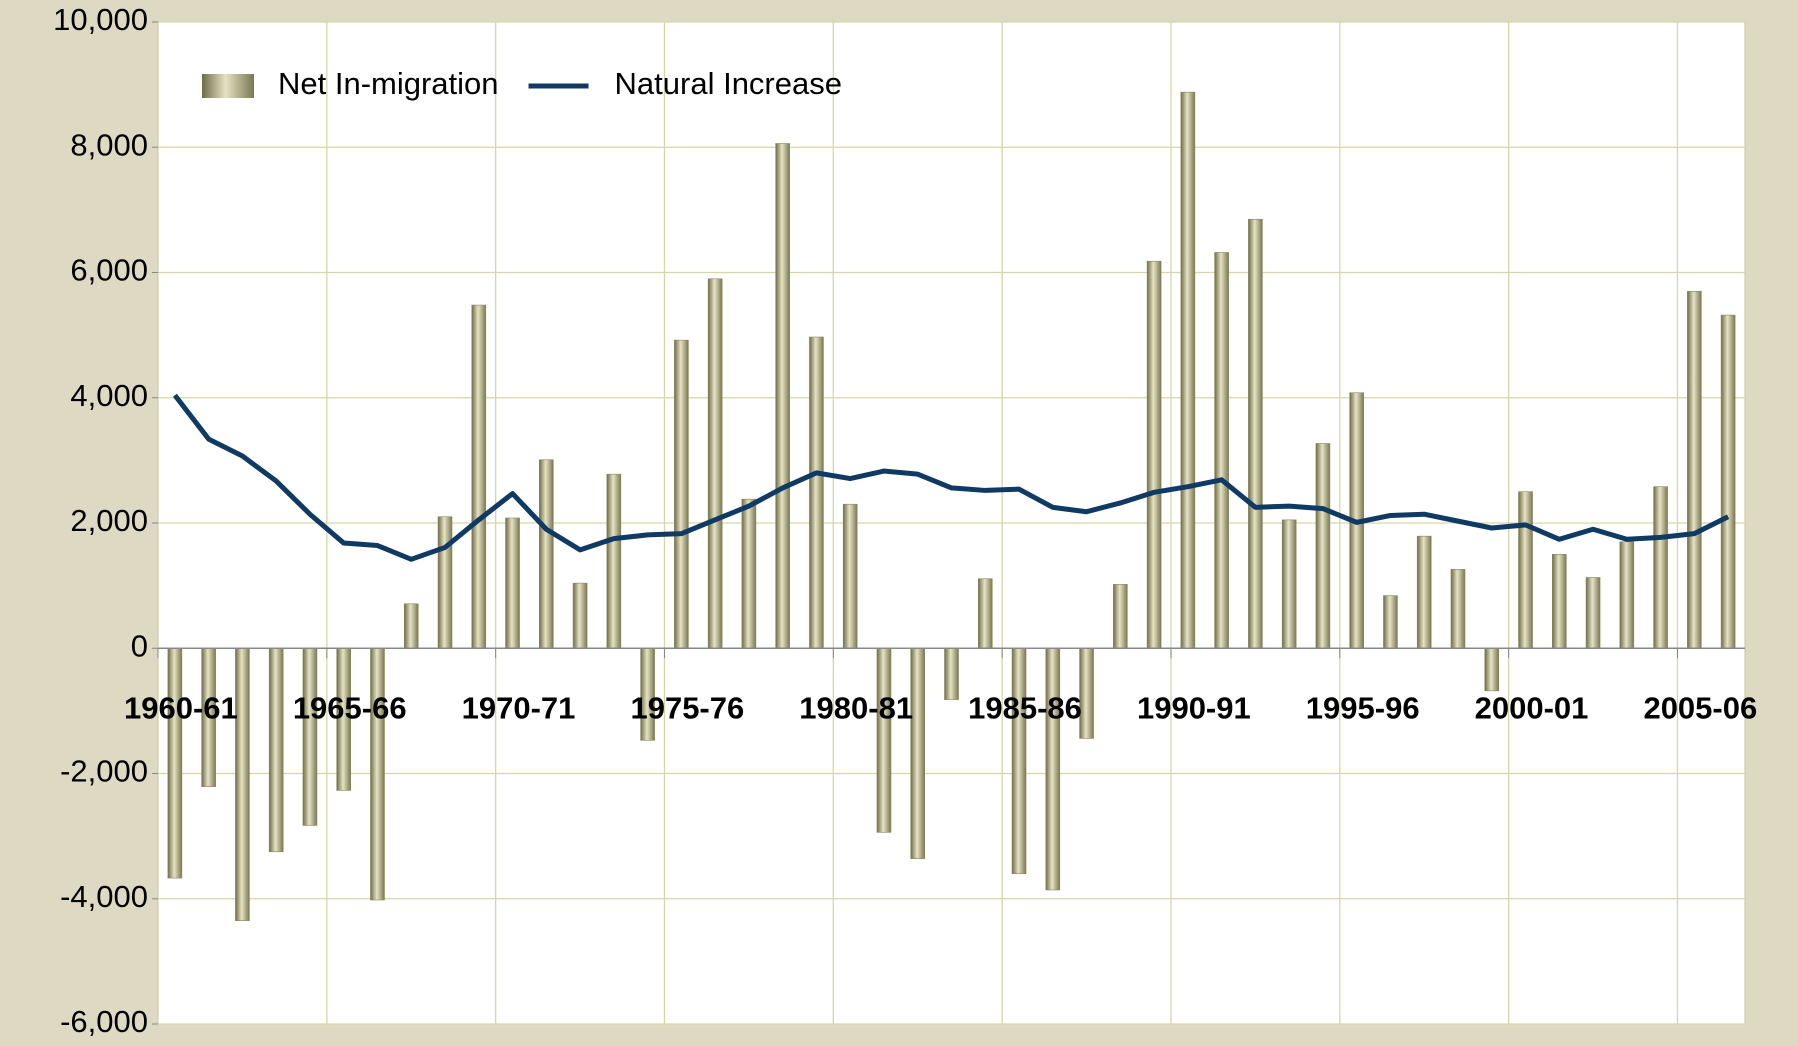  Describe the element at coordinates (1532, 707) in the screenshot. I see `x-tick-label: 2000-01` at that location.